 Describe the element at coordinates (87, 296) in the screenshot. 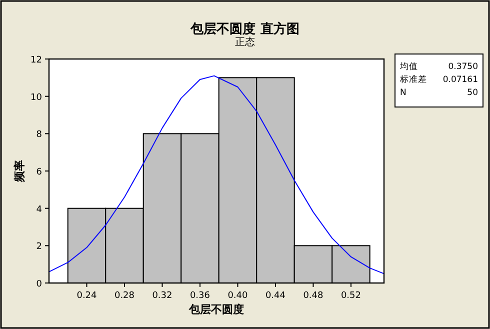

I see `x-tick-label: 0.24` at that location.